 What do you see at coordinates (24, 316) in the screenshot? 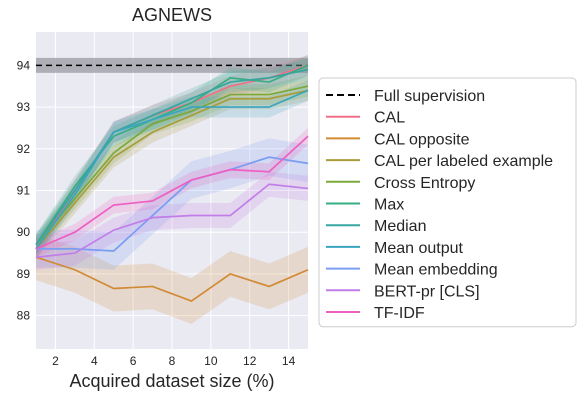
I see `y-tick-label: 88` at bounding box center [24, 316].